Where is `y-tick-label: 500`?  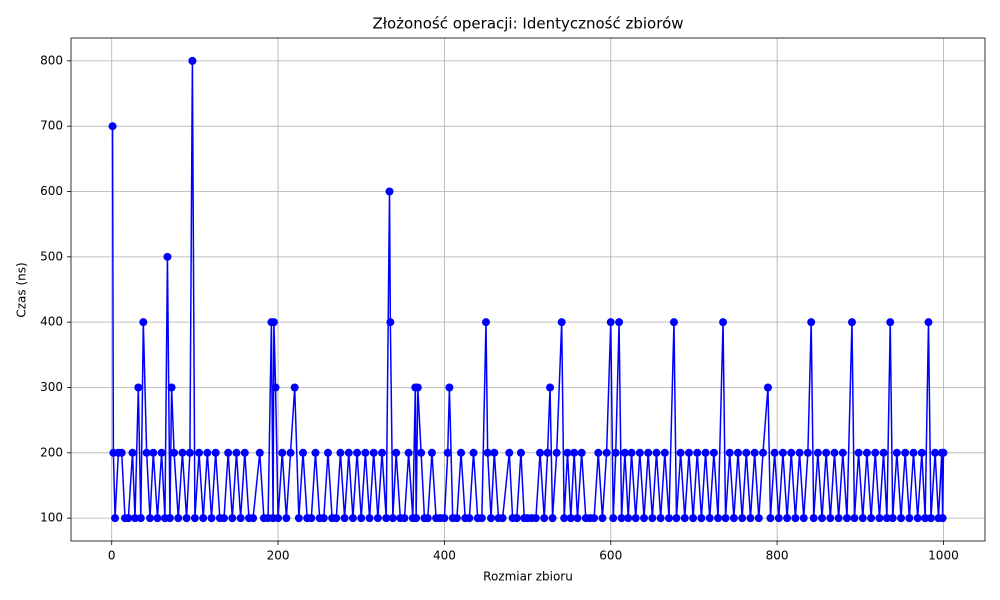 y-tick-label: 500 is located at coordinates (51, 256).